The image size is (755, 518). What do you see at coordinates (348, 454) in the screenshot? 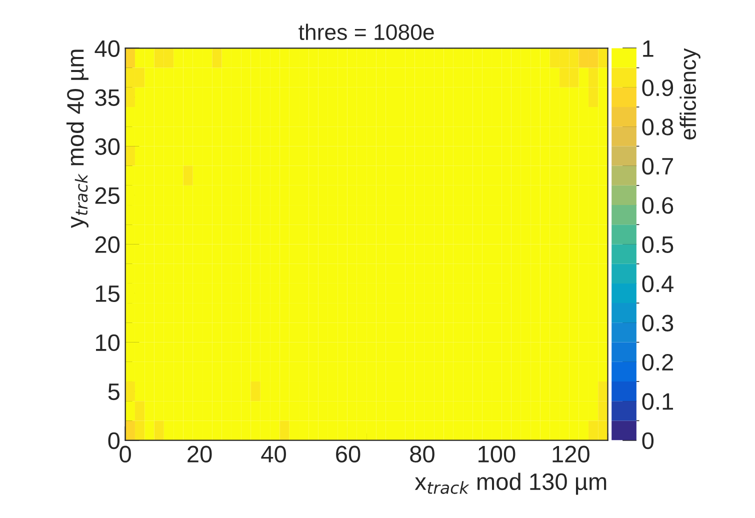
I see `x-tick-label: 60` at bounding box center [348, 454].